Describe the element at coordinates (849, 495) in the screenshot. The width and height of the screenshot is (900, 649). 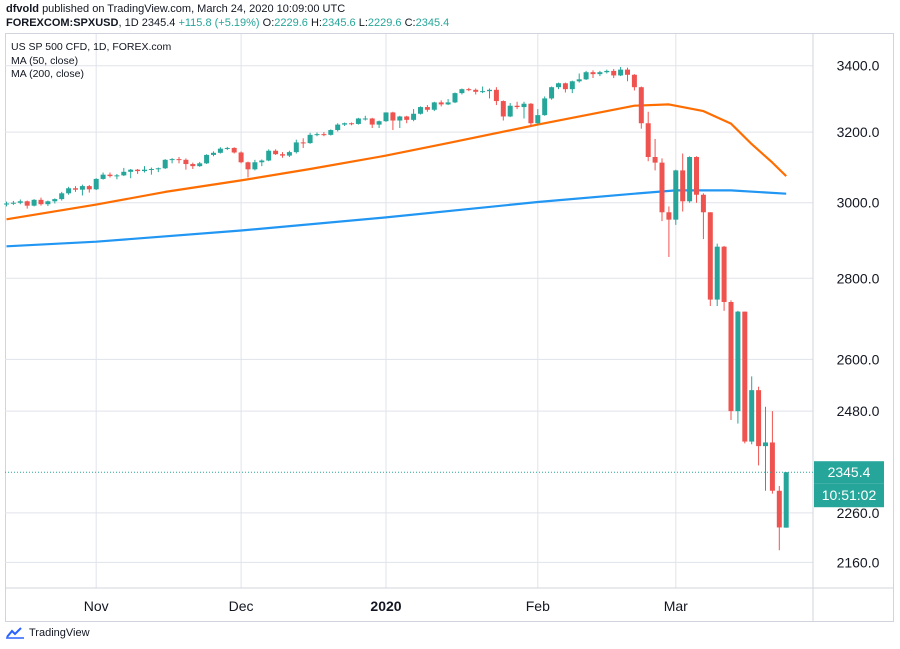
I see `countdown-tag` at that location.